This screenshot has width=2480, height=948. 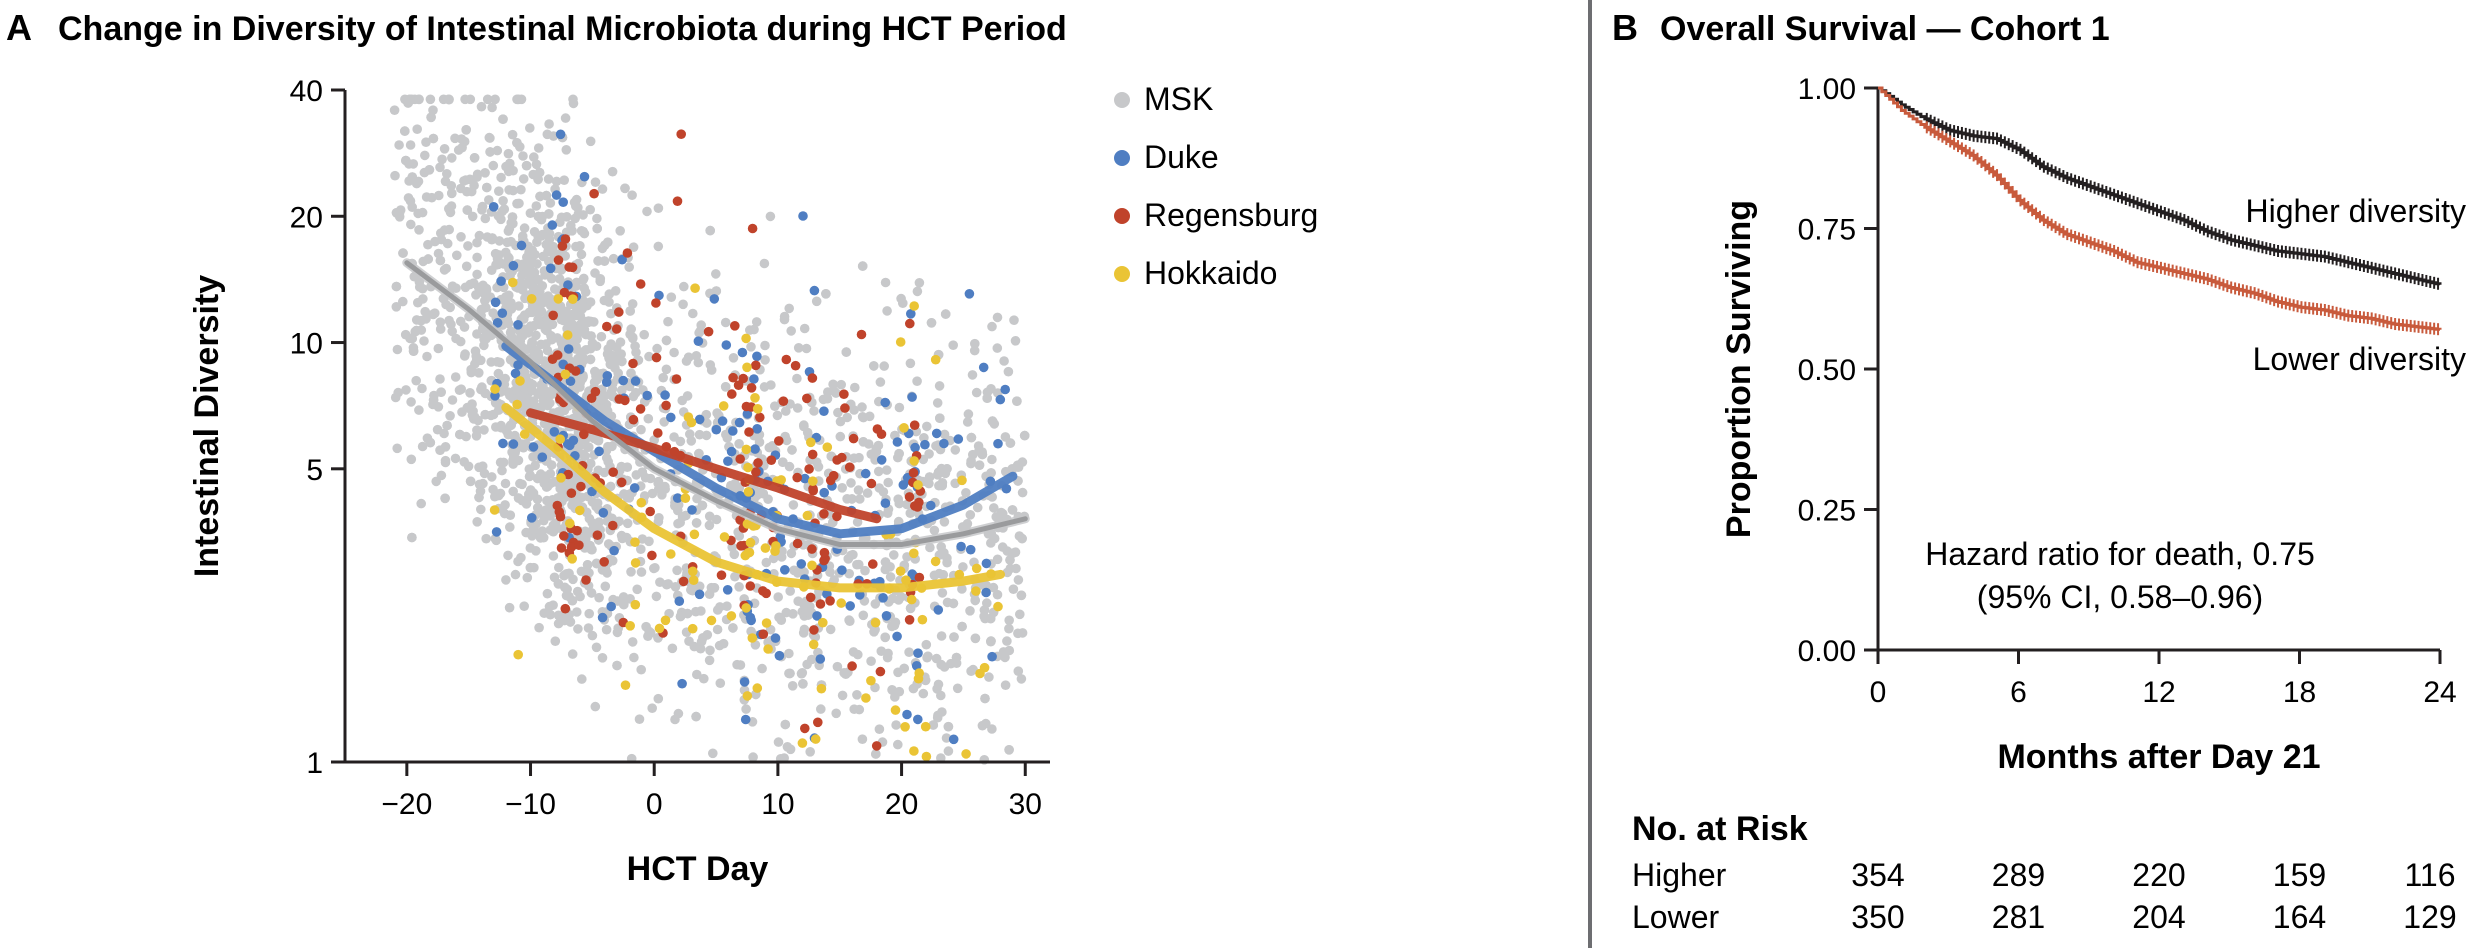 What do you see at coordinates (1885, 29) in the screenshot?
I see `panel-b-title: Overall Survival — Cohort 1` at bounding box center [1885, 29].